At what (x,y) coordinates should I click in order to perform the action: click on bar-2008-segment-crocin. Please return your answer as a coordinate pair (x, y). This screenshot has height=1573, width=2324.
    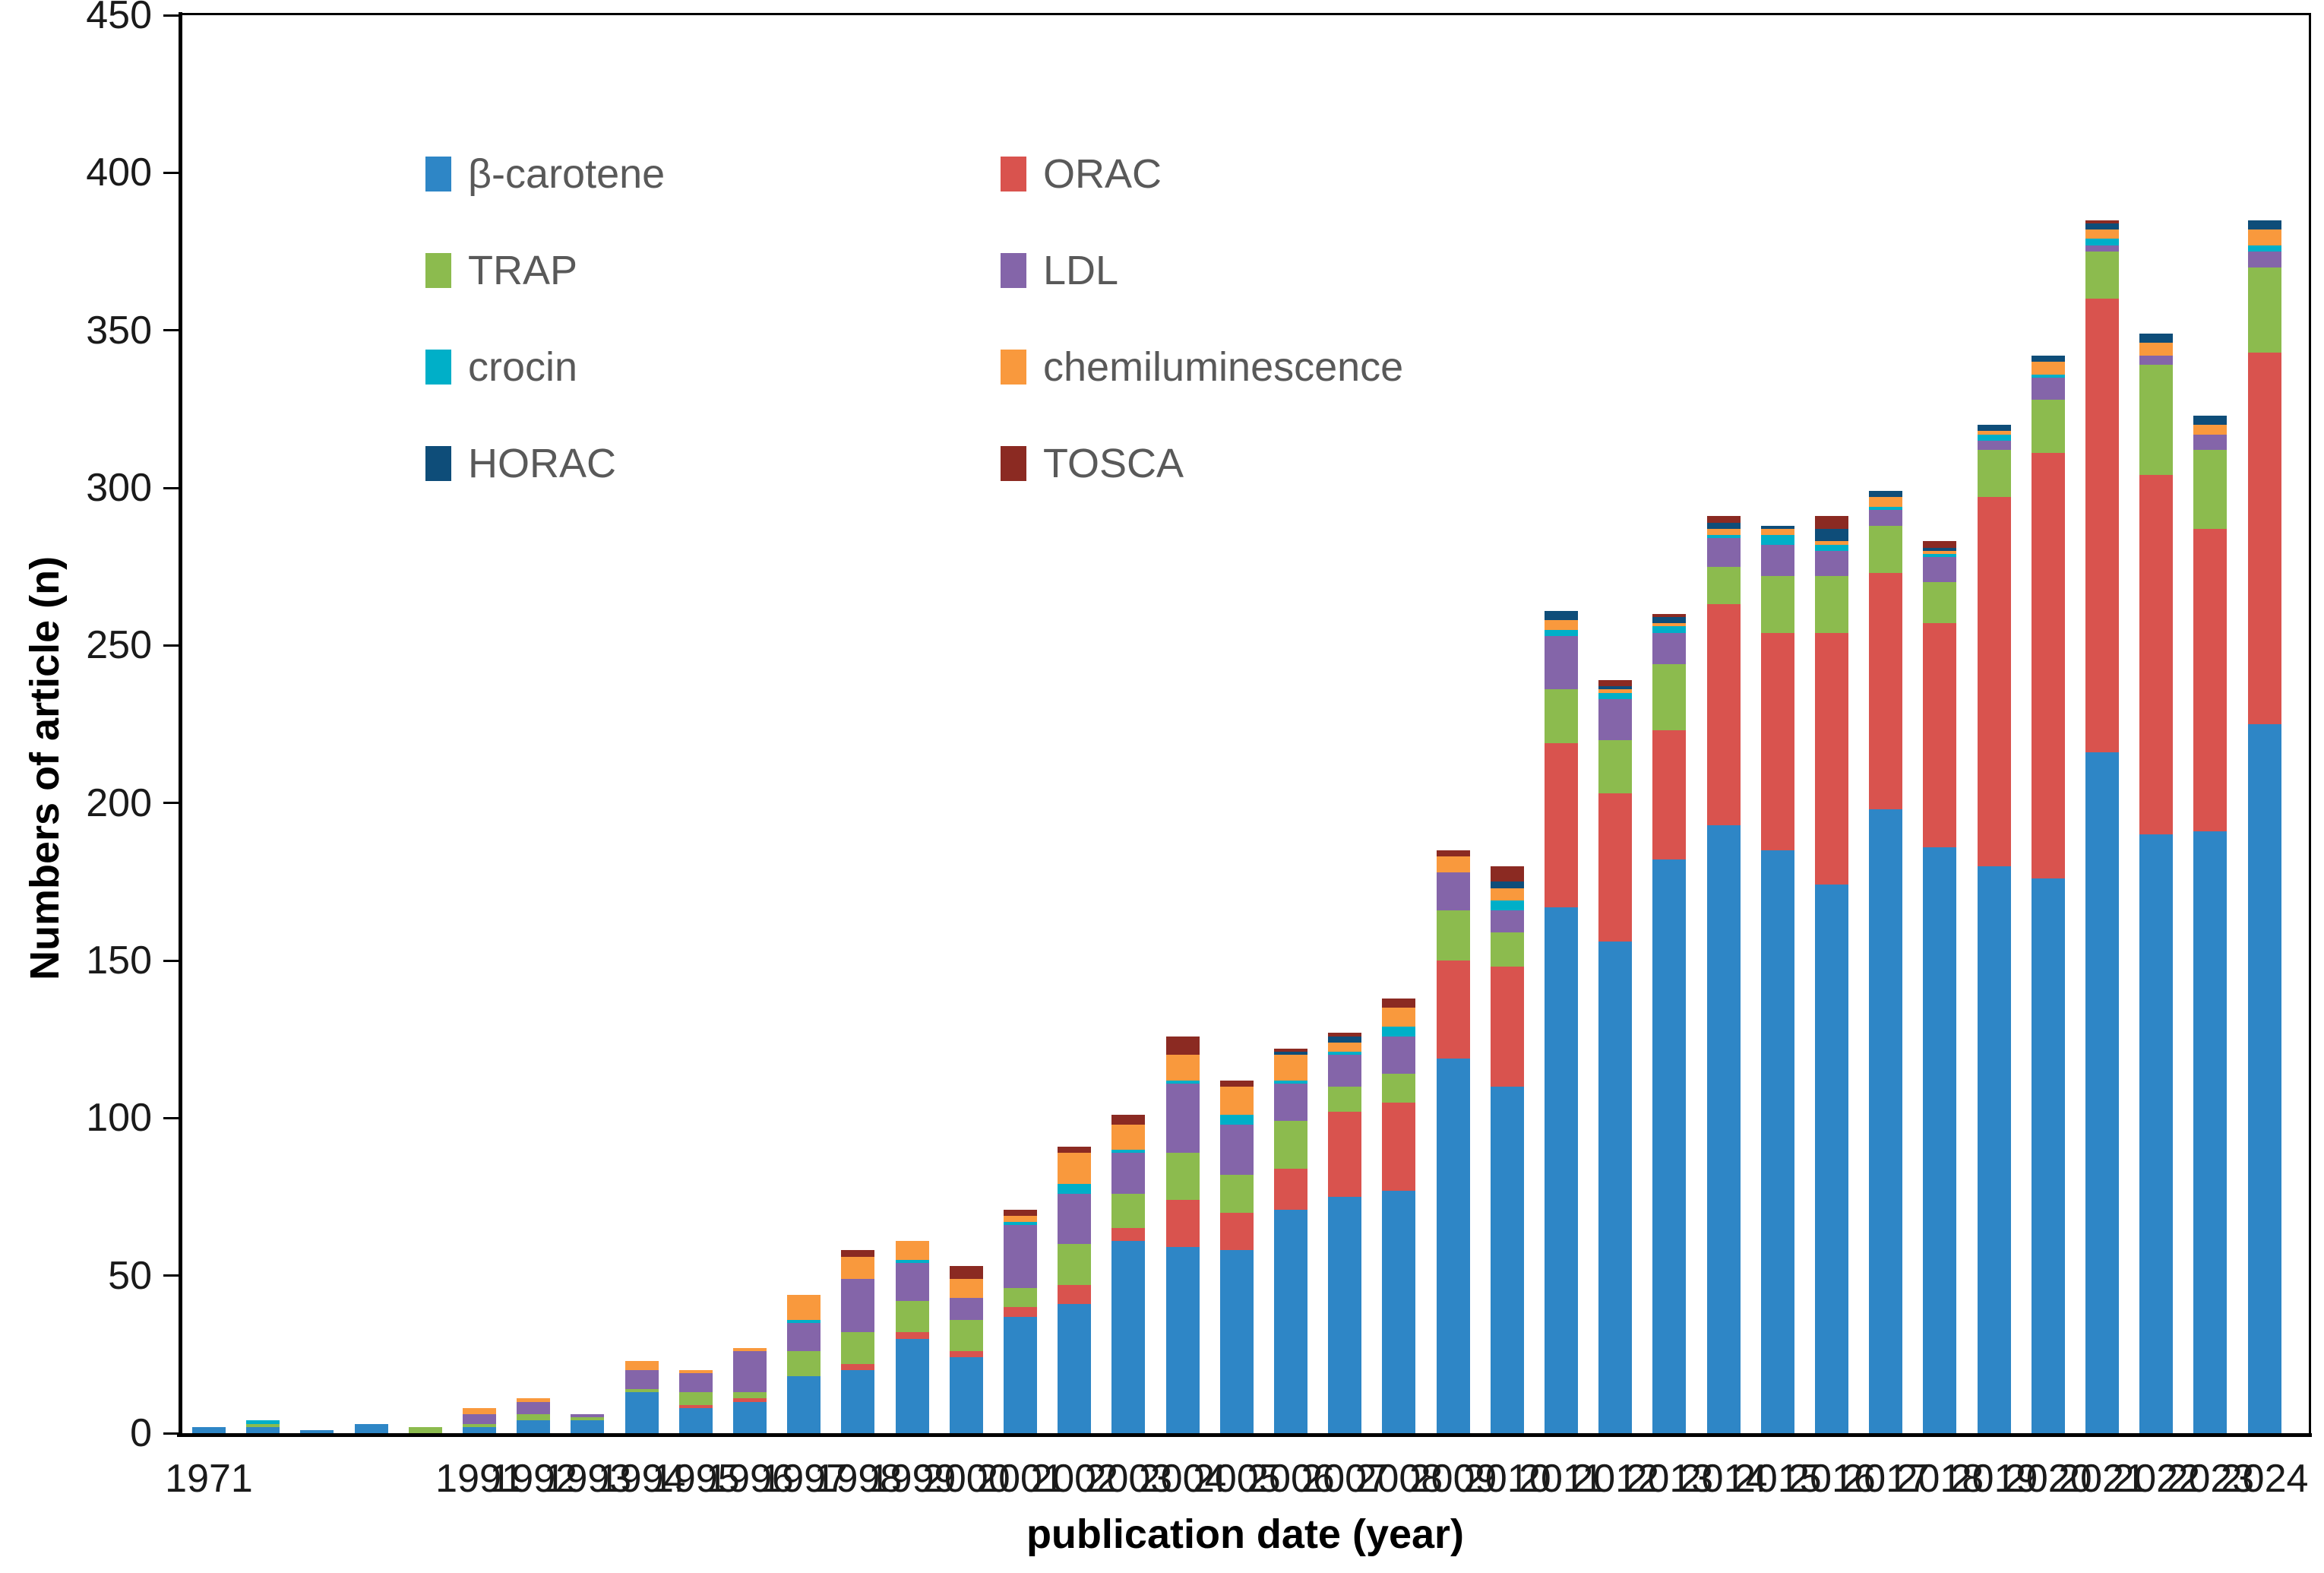
    Looking at the image, I should click on (1399, 1032).